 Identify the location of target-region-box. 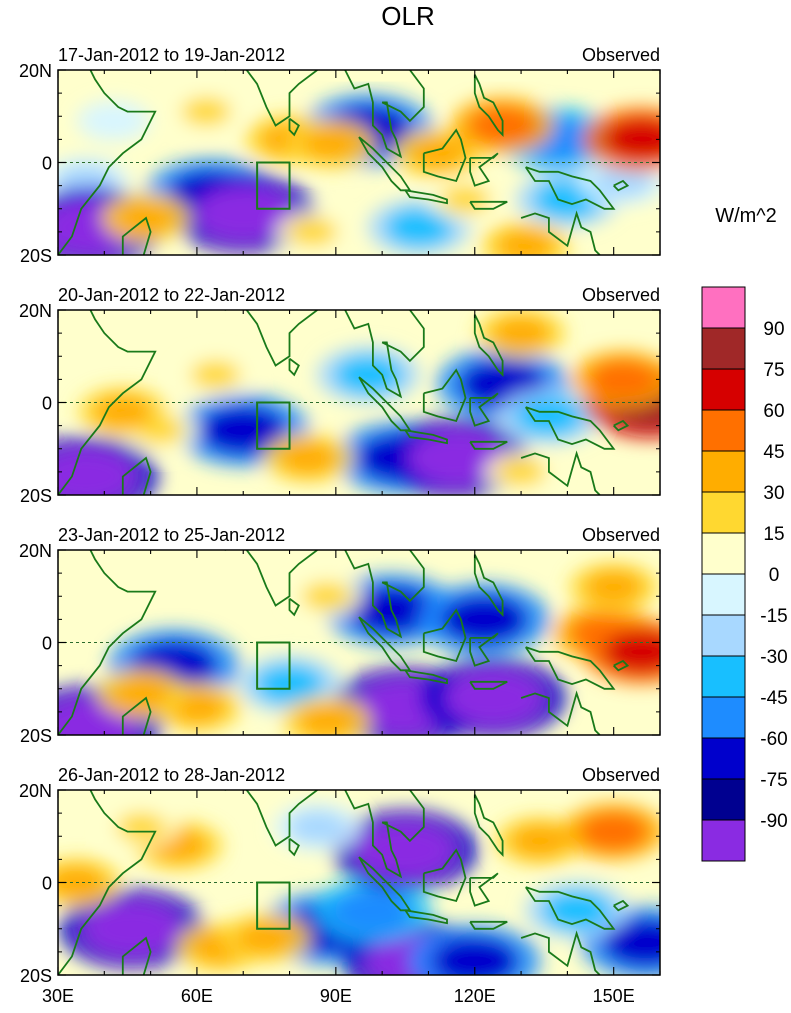
(273, 905).